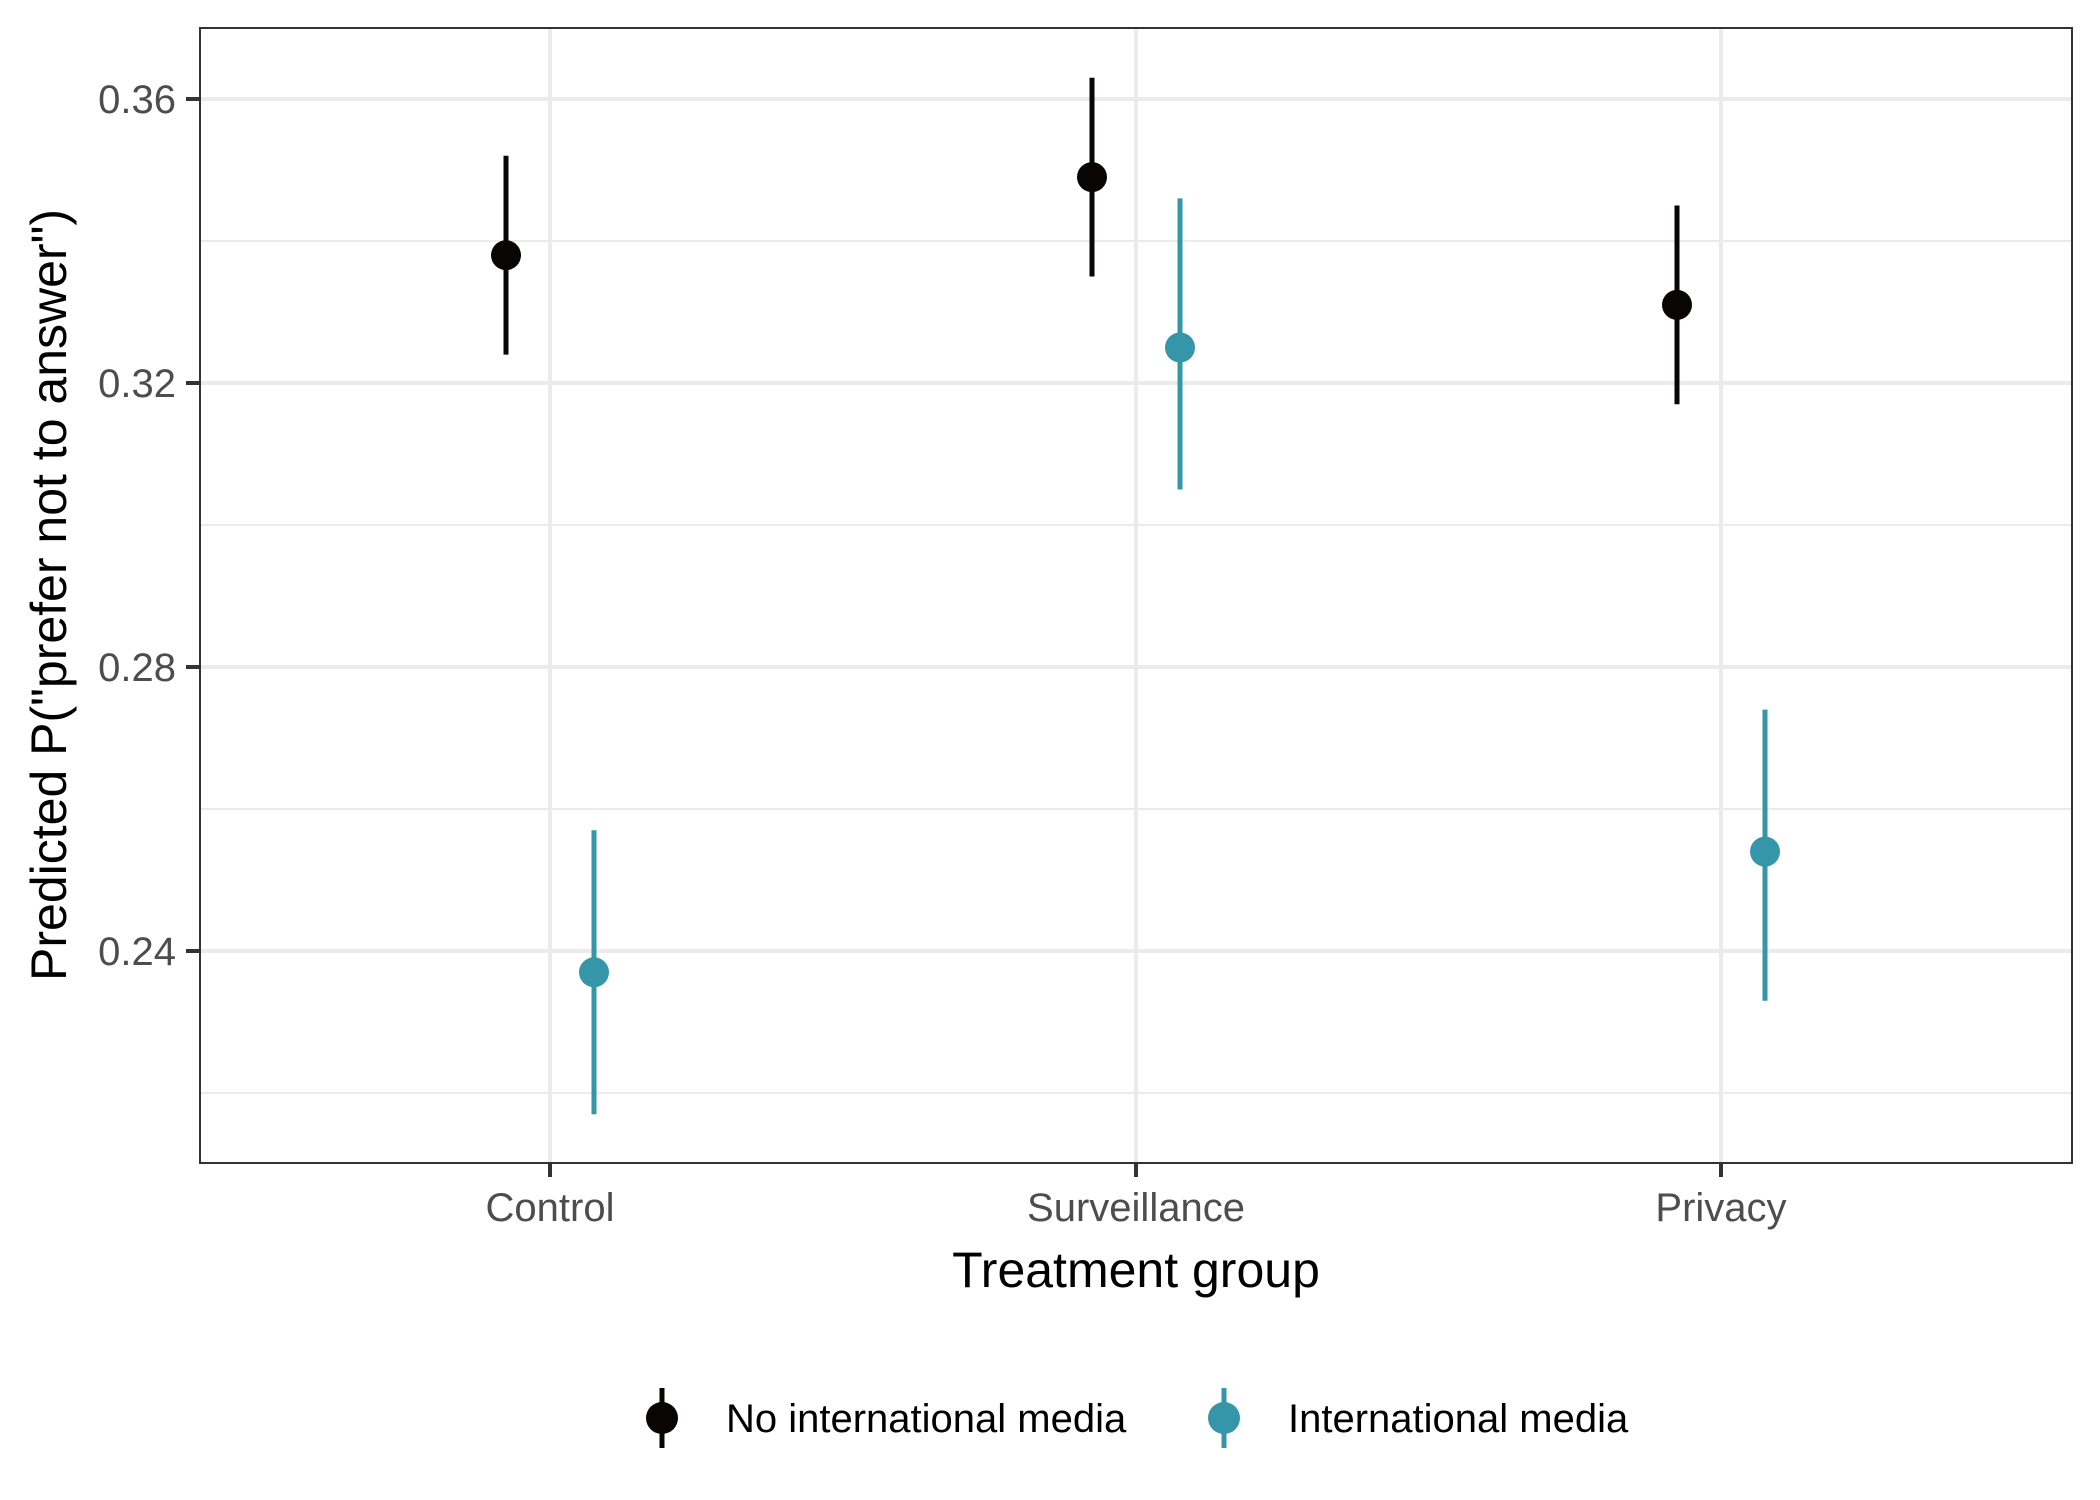 The height and width of the screenshot is (1500, 2100). Describe the element at coordinates (1136, 1270) in the screenshot. I see `x-axis-title: Treatment group` at that location.